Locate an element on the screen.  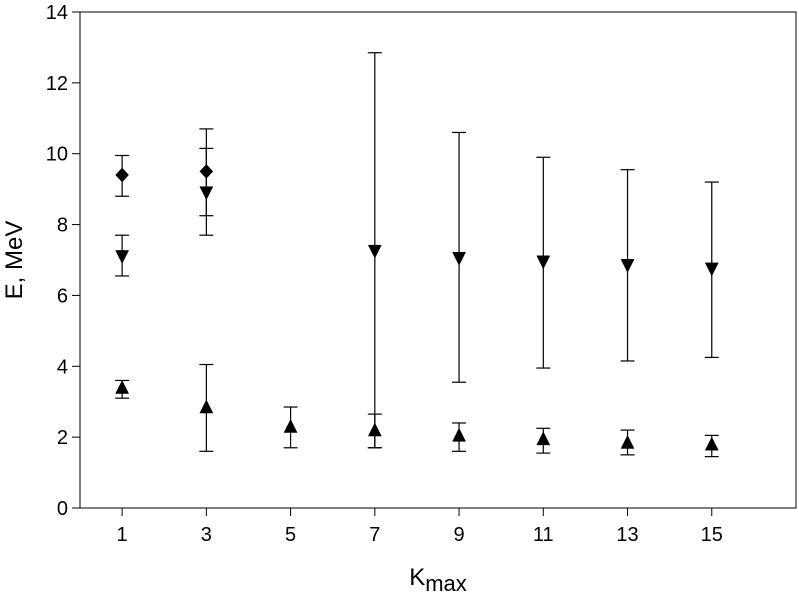
y-tick-label: 4 is located at coordinates (62, 367).